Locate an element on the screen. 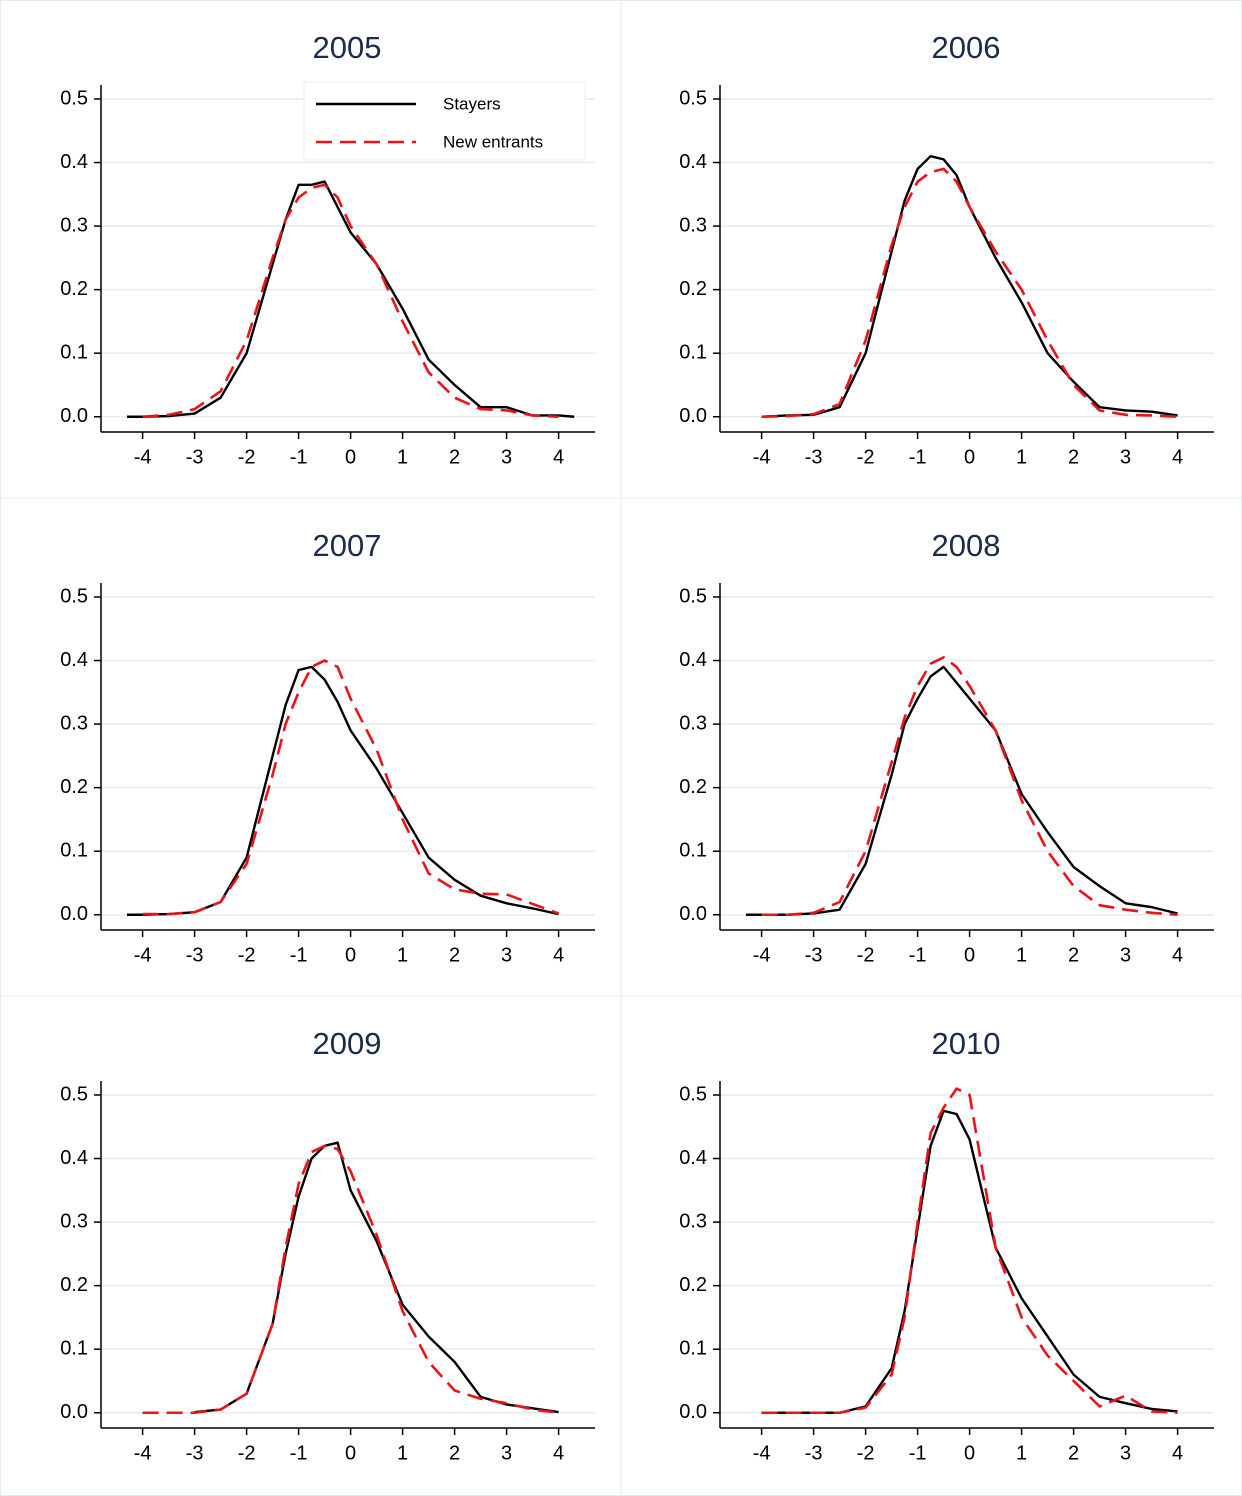 This screenshot has width=1242, height=1496. legend-label: New entrants is located at coordinates (493, 141).